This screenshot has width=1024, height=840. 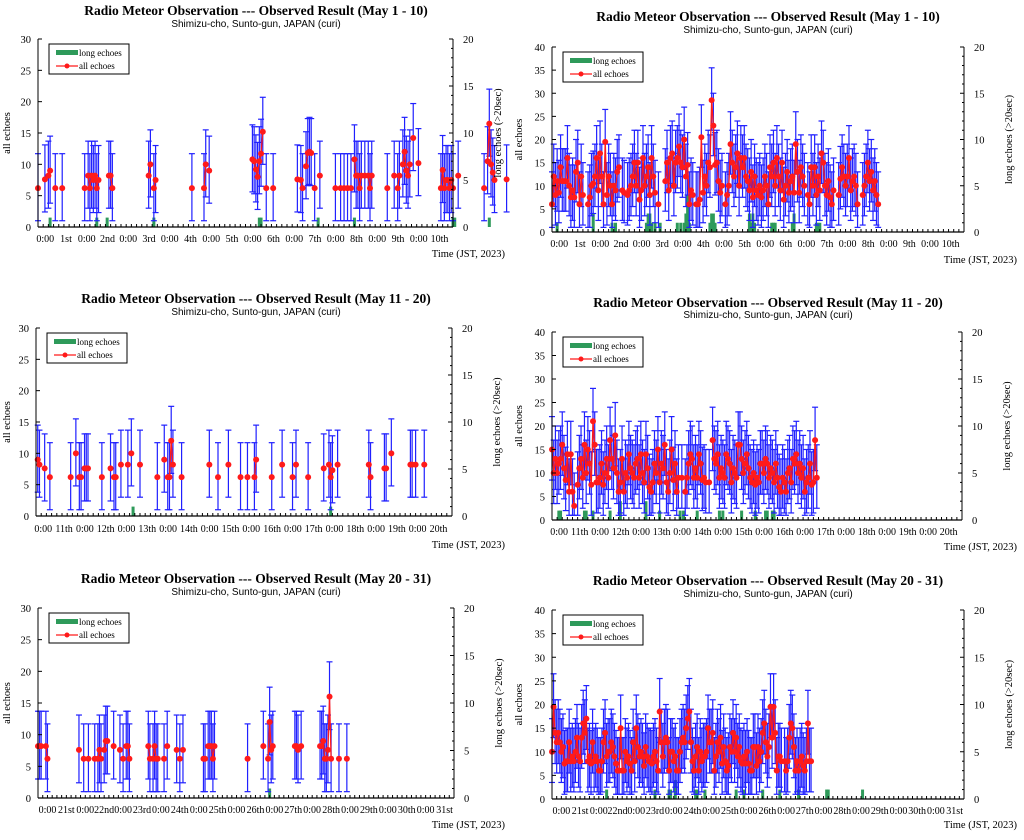 What do you see at coordinates (603, 352) in the screenshot?
I see `legend-box` at bounding box center [603, 352].